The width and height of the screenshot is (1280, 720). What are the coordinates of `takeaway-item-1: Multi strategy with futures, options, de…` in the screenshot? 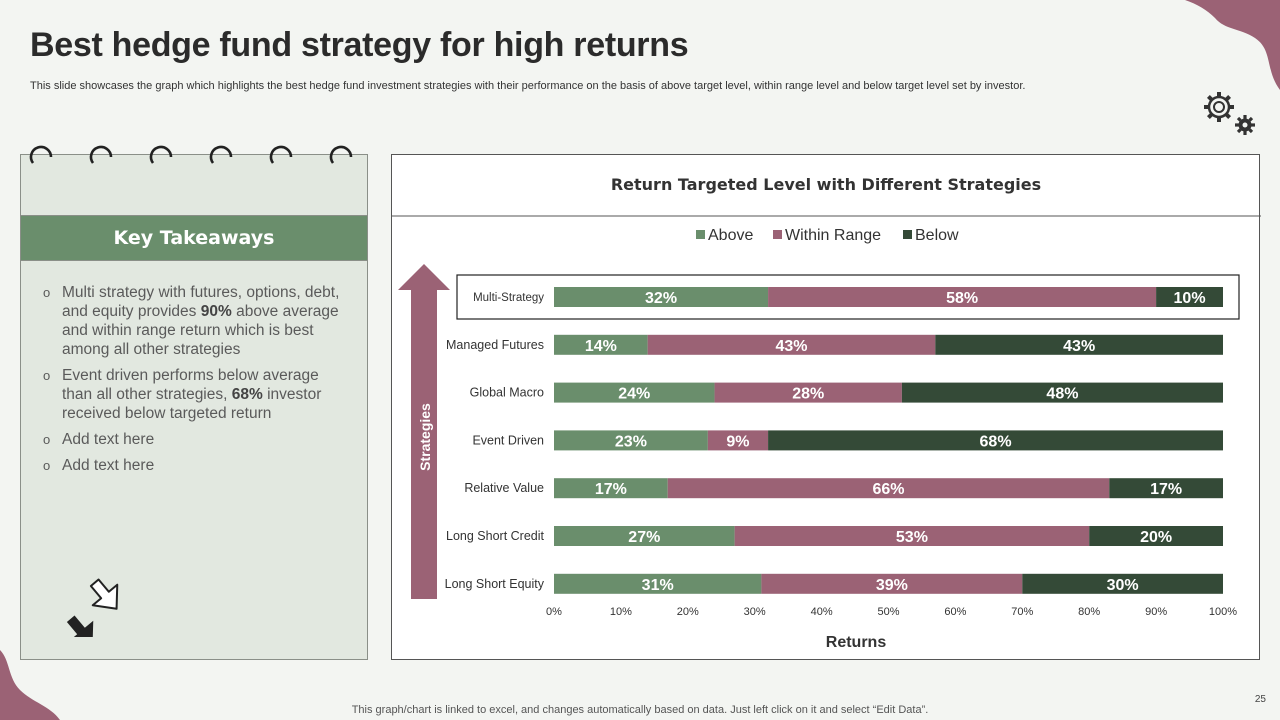 It's located at (193, 321).